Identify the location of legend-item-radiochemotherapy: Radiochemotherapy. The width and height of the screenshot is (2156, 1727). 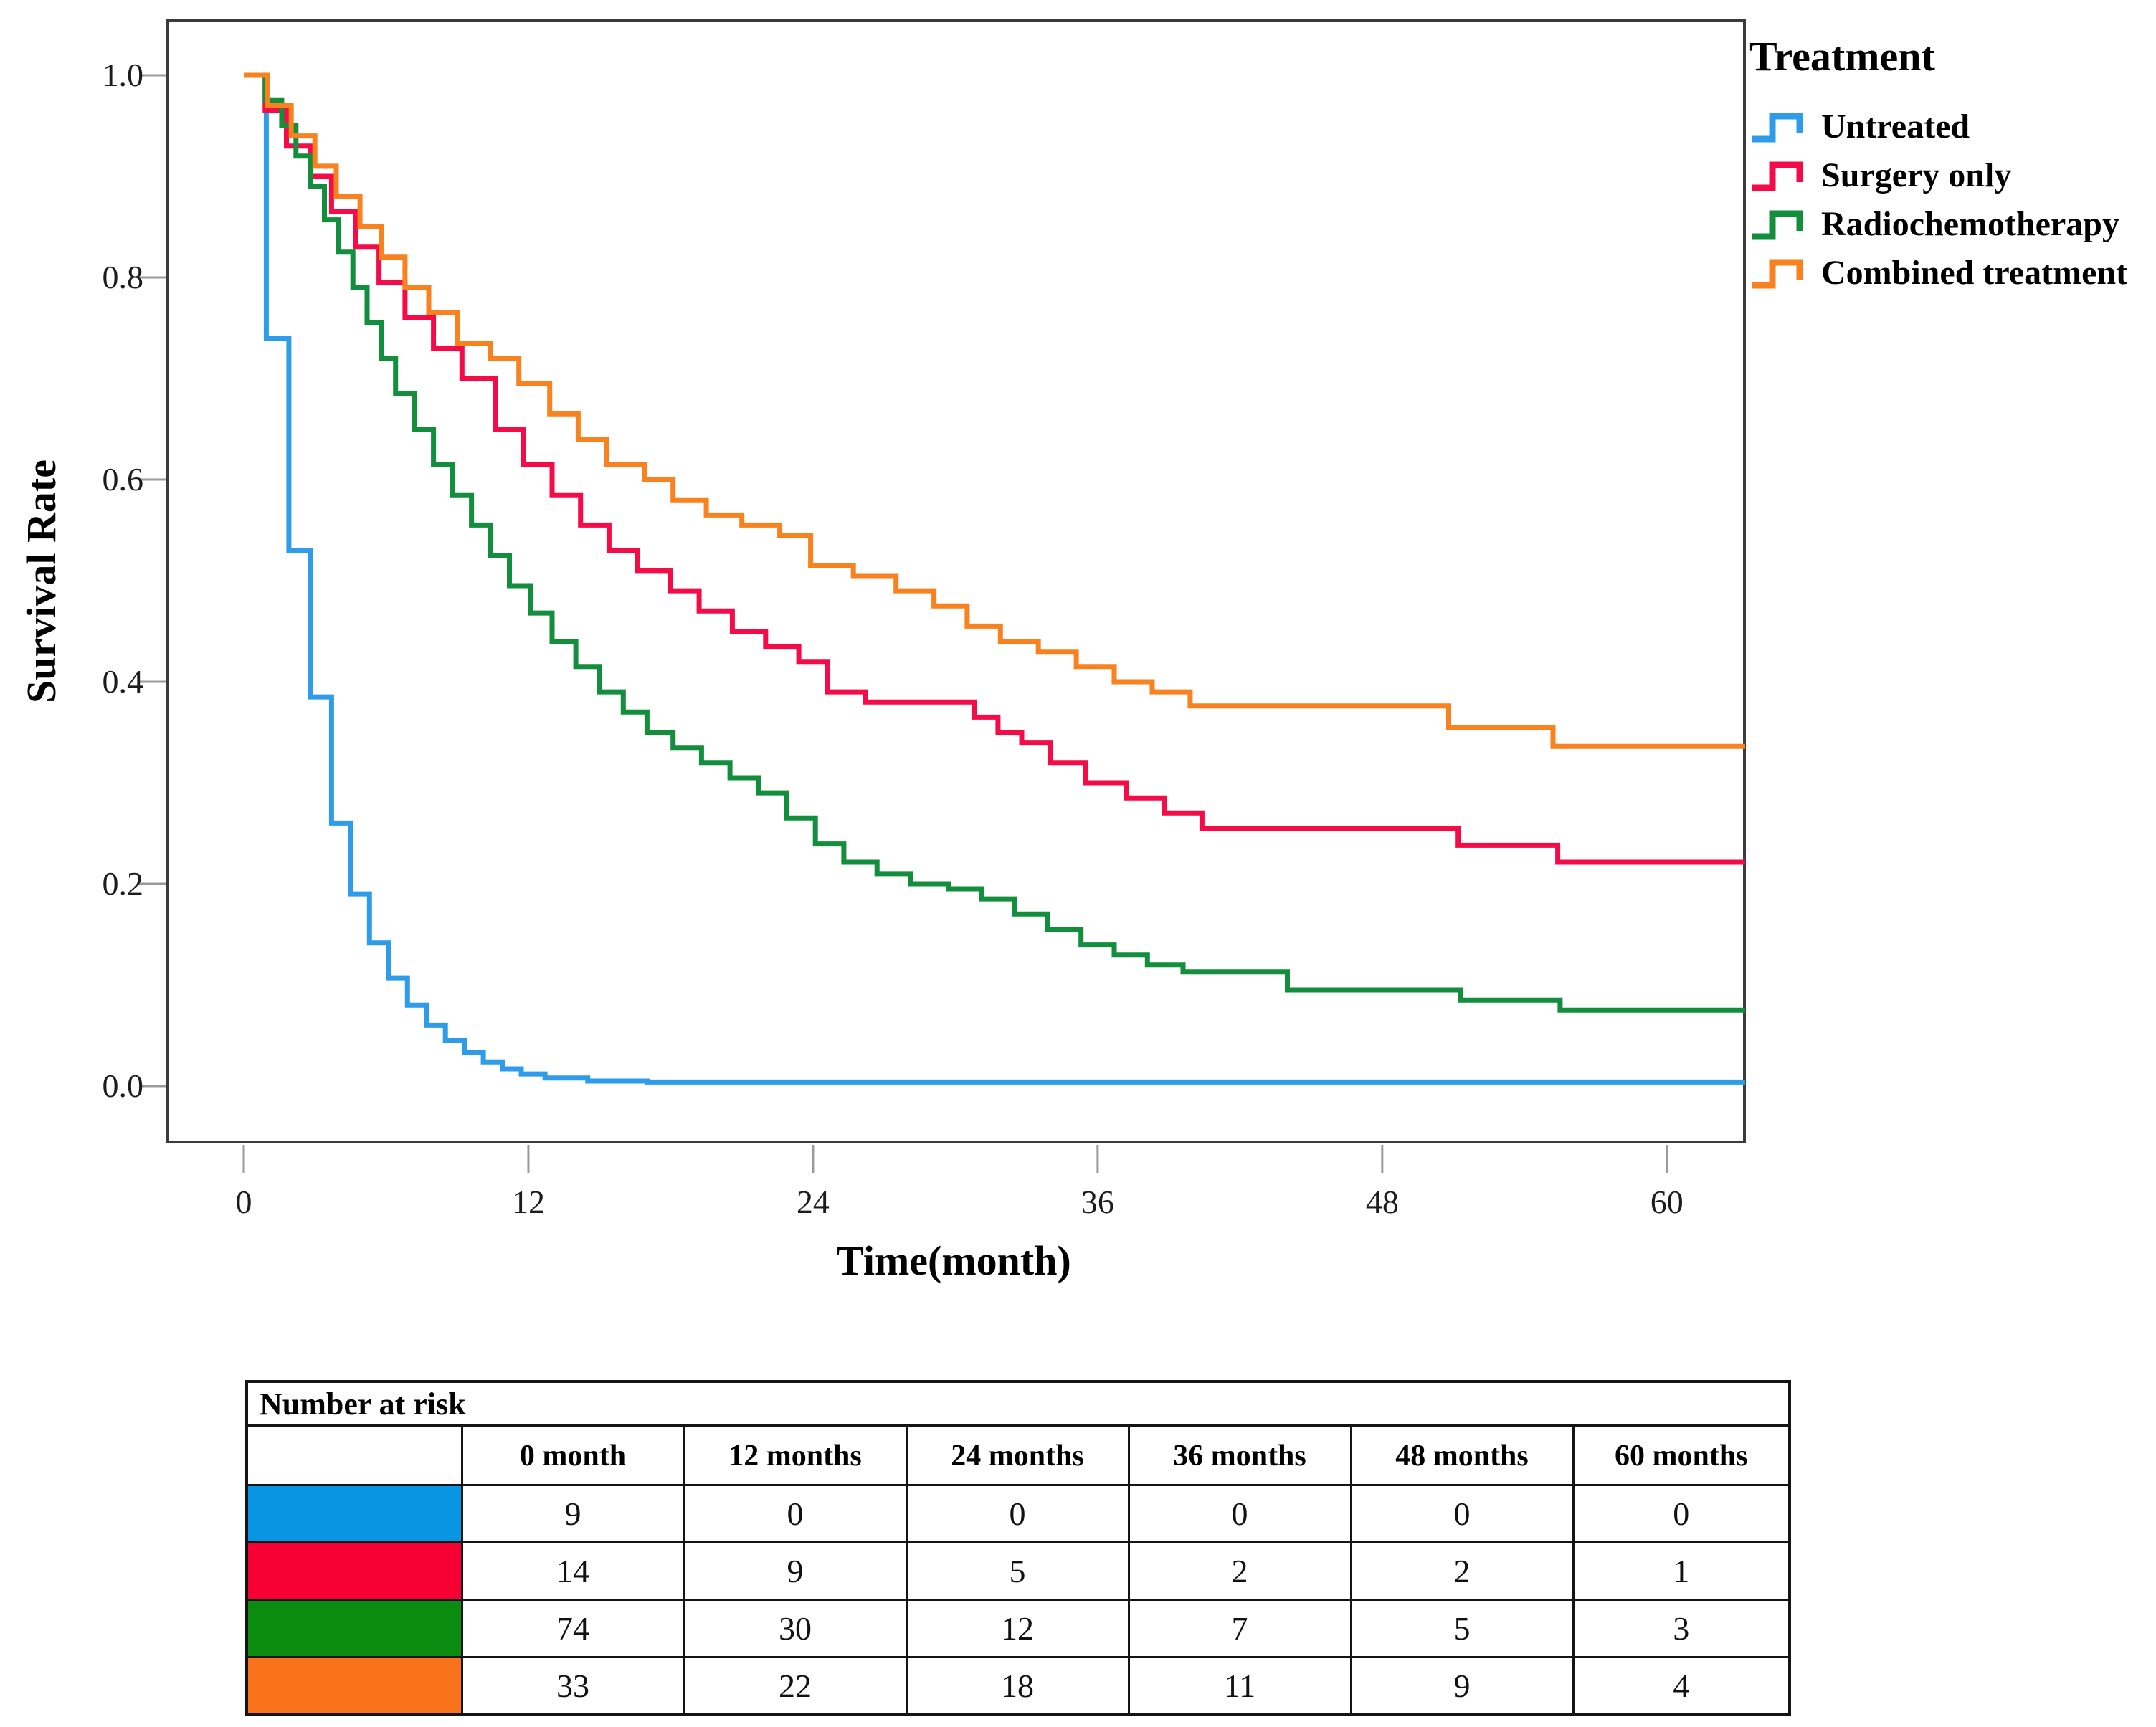
(1950, 224).